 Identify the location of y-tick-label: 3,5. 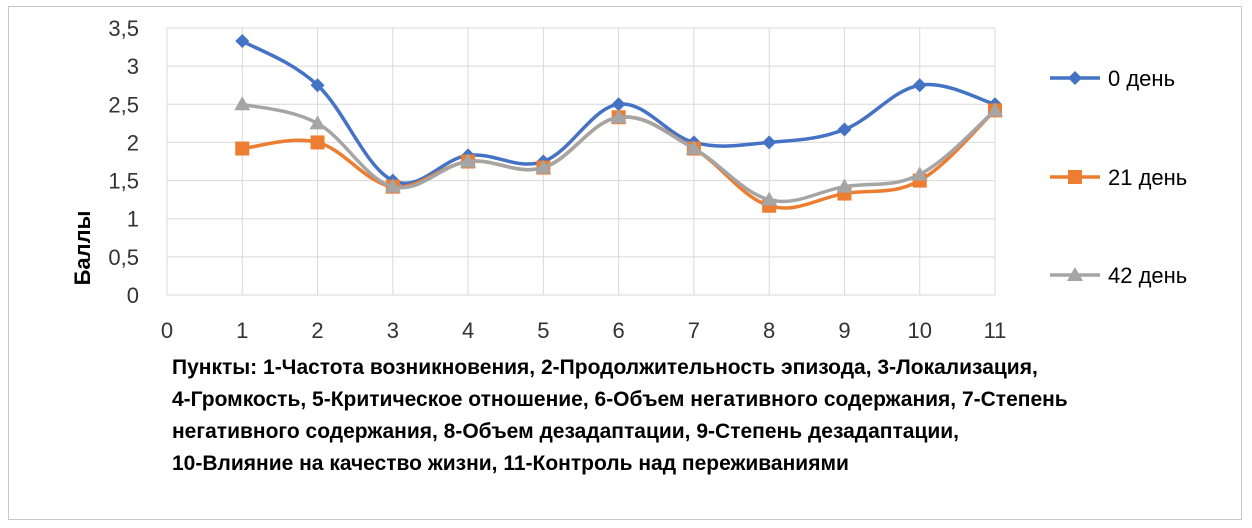
(123, 28).